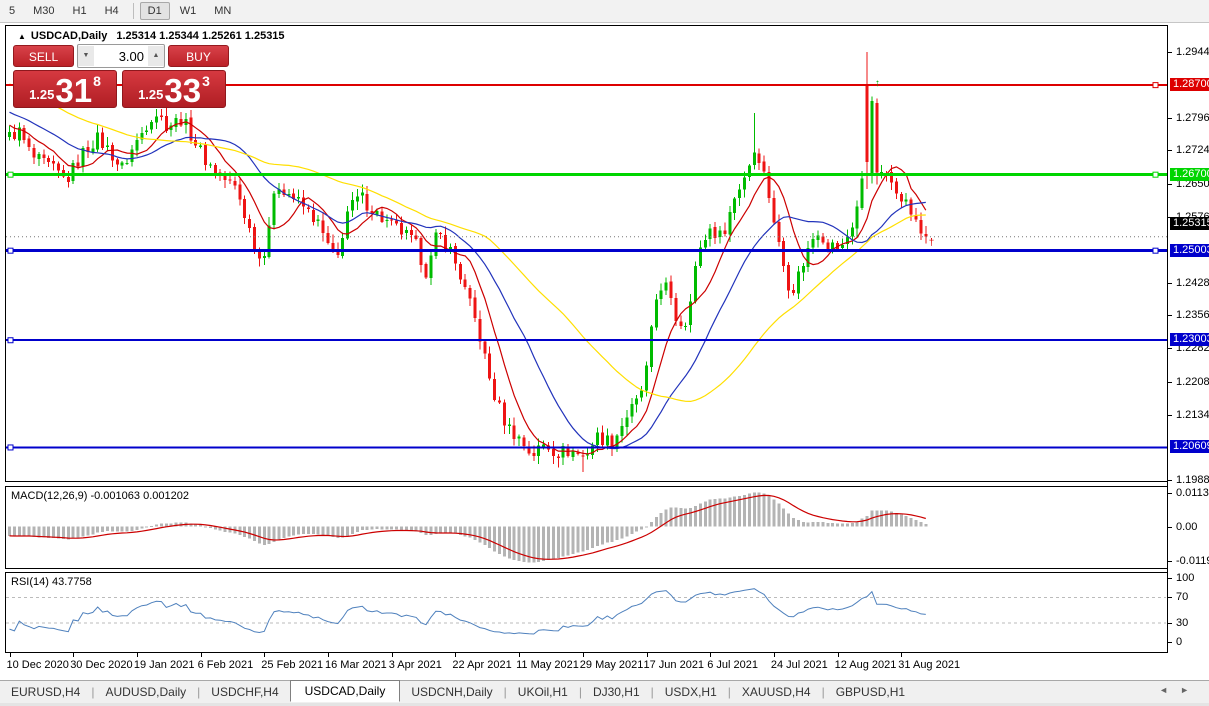 This screenshot has width=1209, height=706. I want to click on tab-usdcad-daily: USDCAD,Daily, so click(345, 691).